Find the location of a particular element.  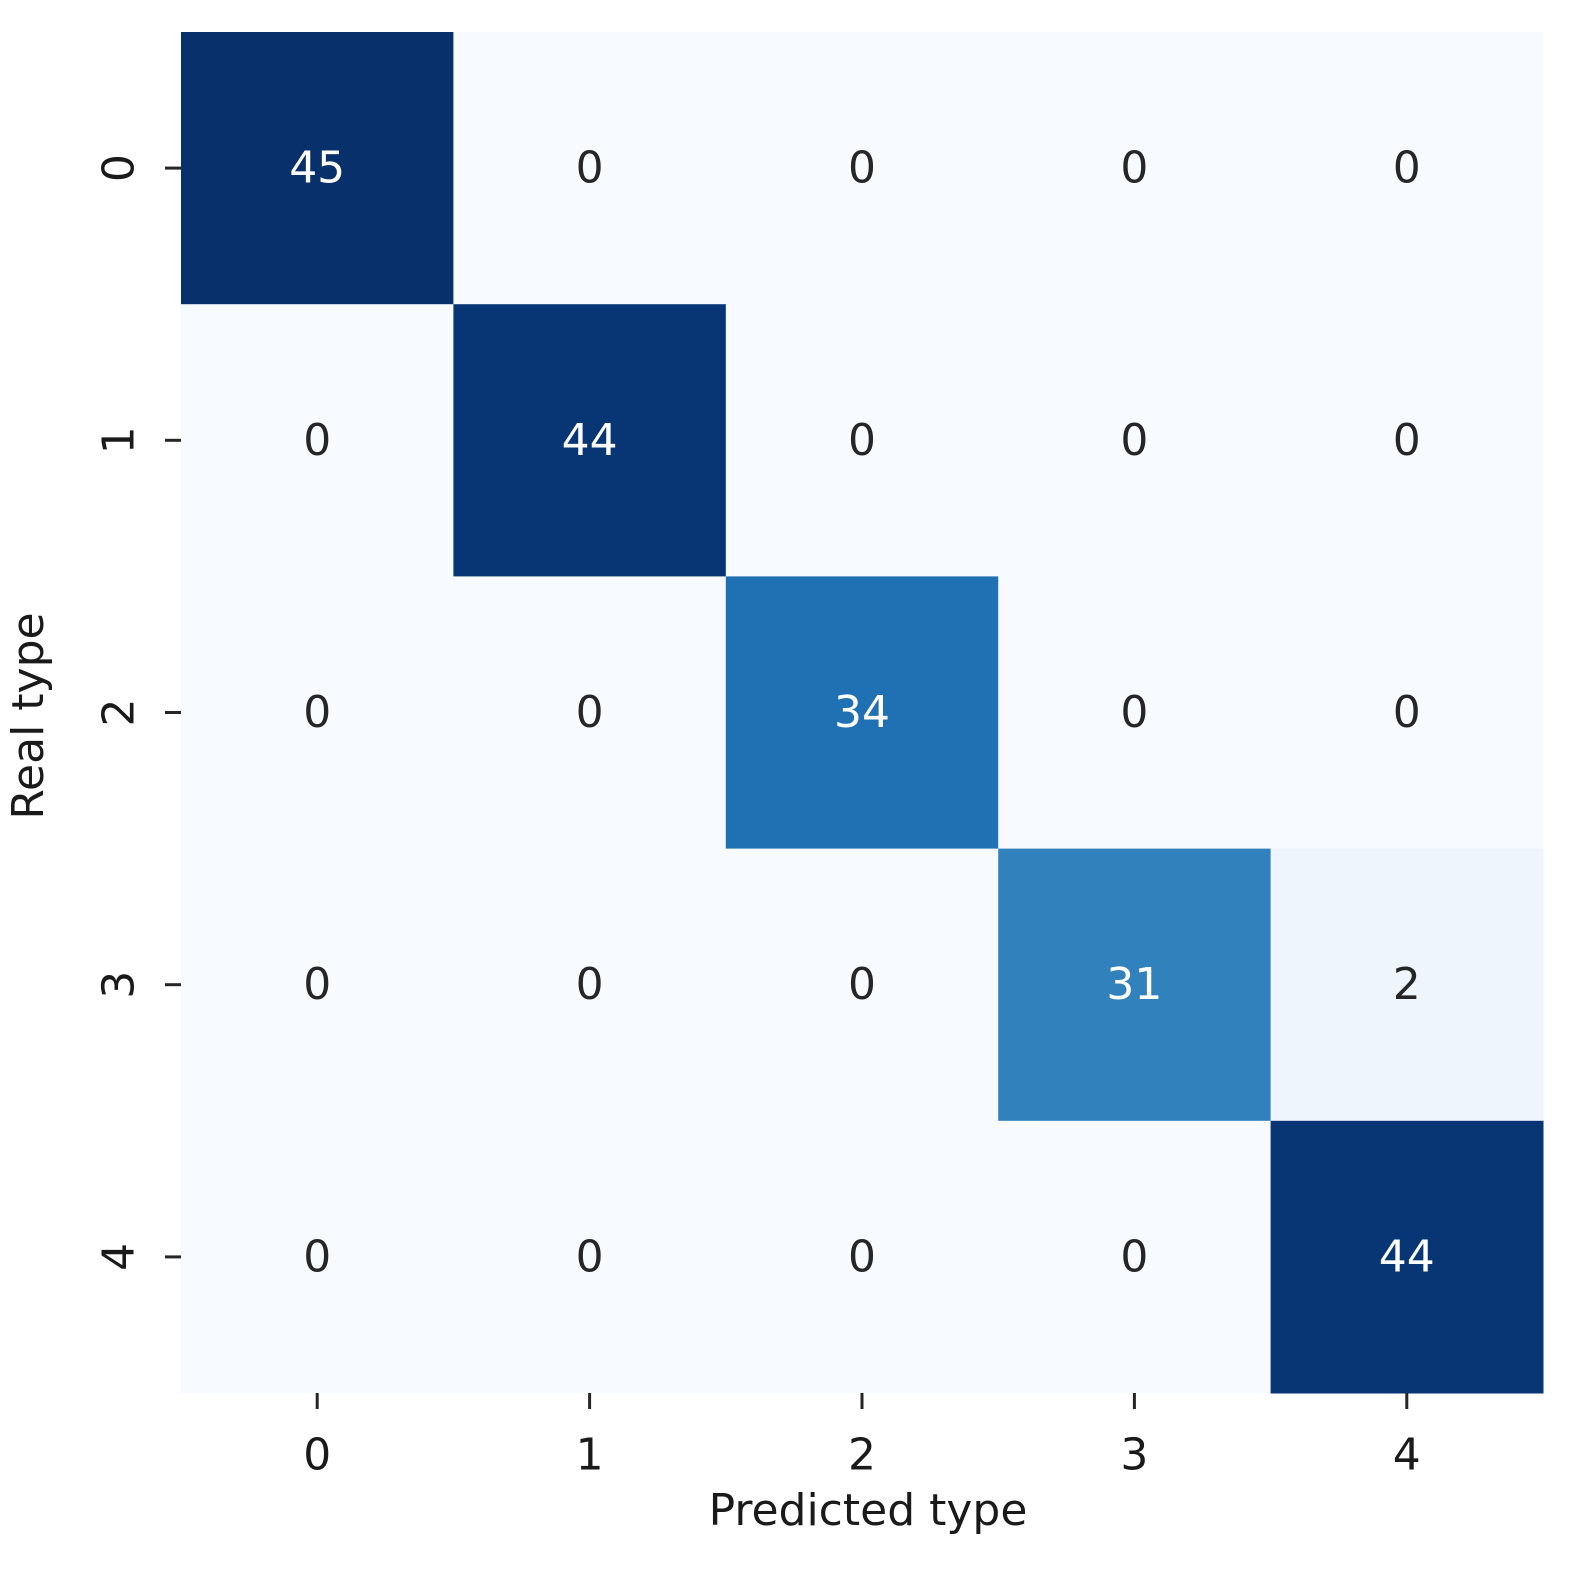

x-tick-label-1: 1 is located at coordinates (590, 1455).